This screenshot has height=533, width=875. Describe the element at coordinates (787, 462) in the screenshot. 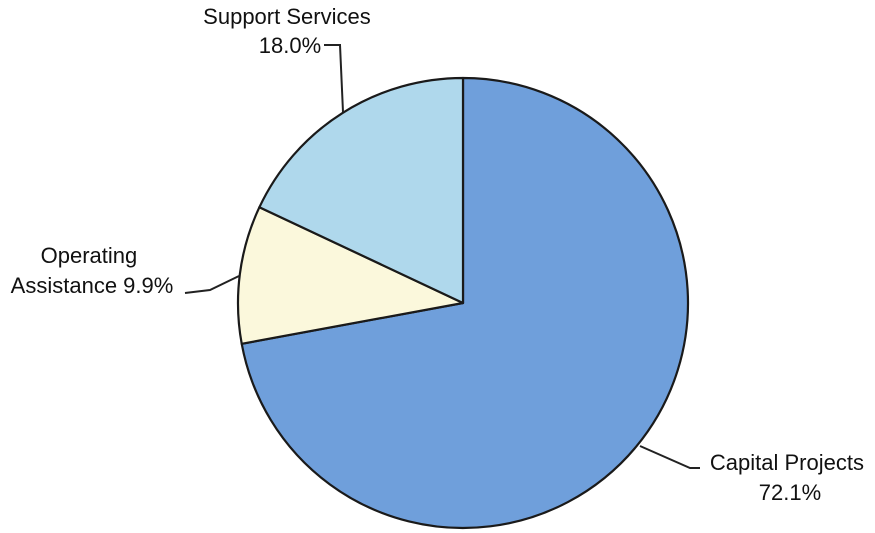

I see `label-capital-projects-line1: Capital Projects` at that location.